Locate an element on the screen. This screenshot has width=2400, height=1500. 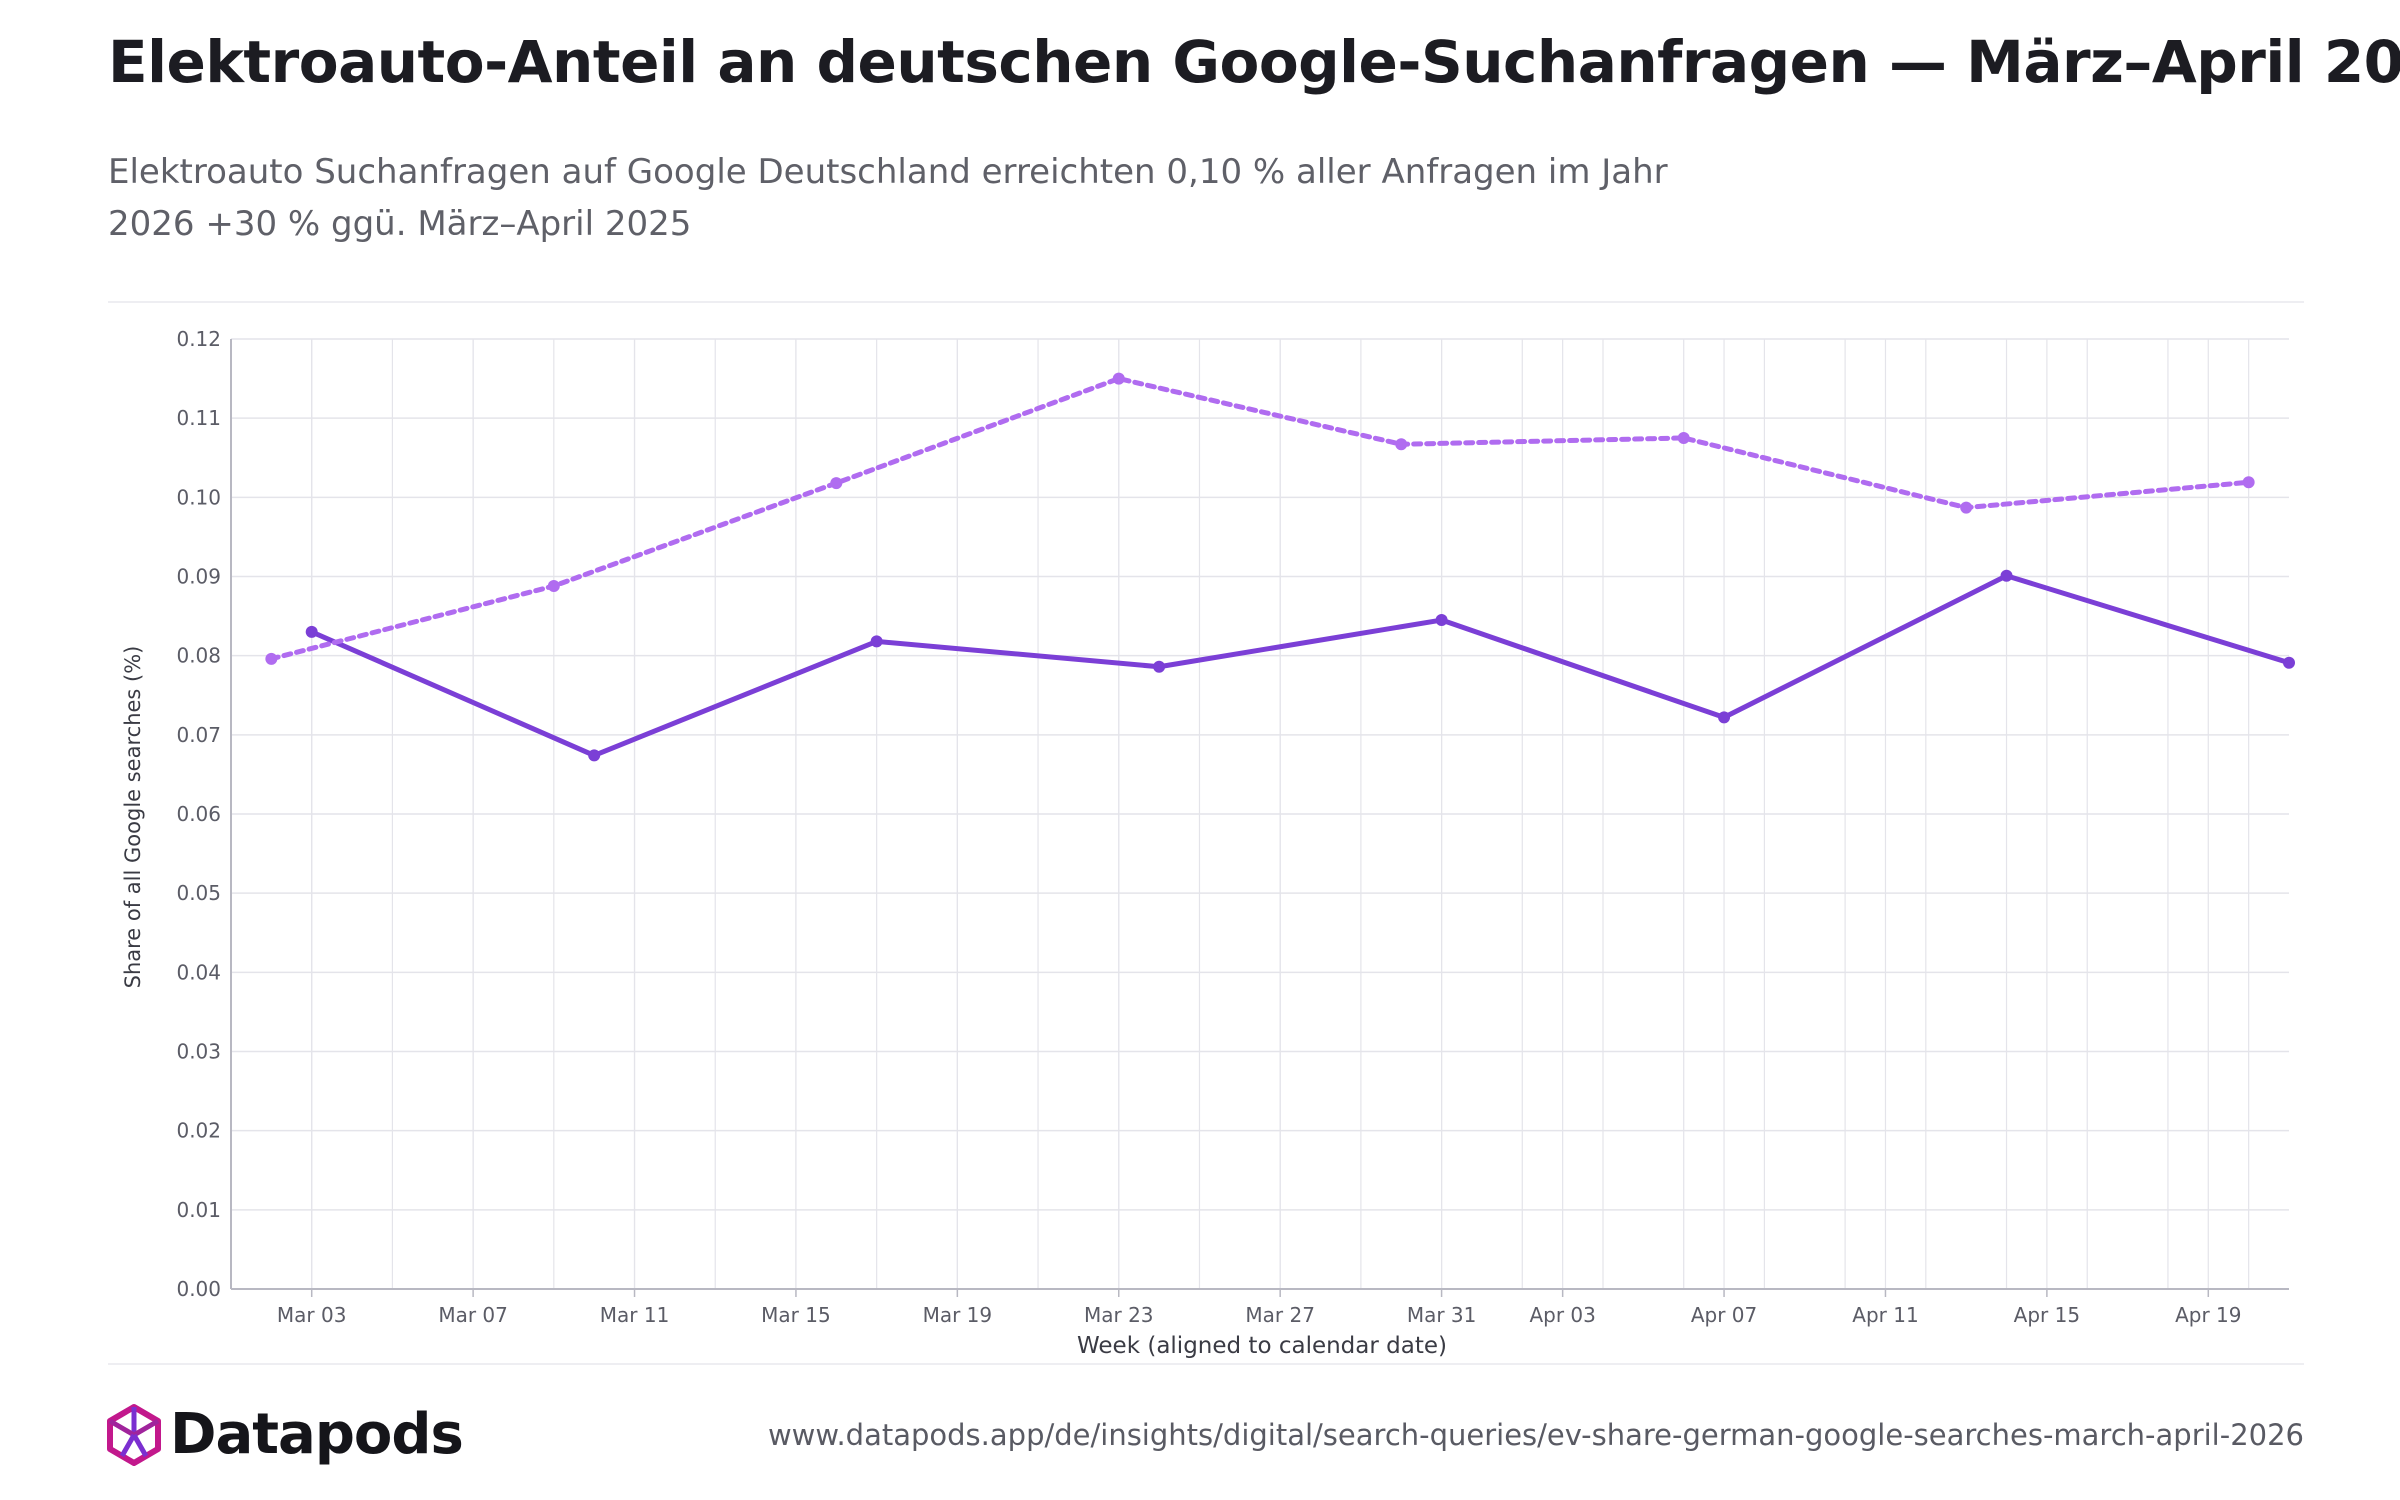
x-tick-label: Apr 19 is located at coordinates (2208, 1315).